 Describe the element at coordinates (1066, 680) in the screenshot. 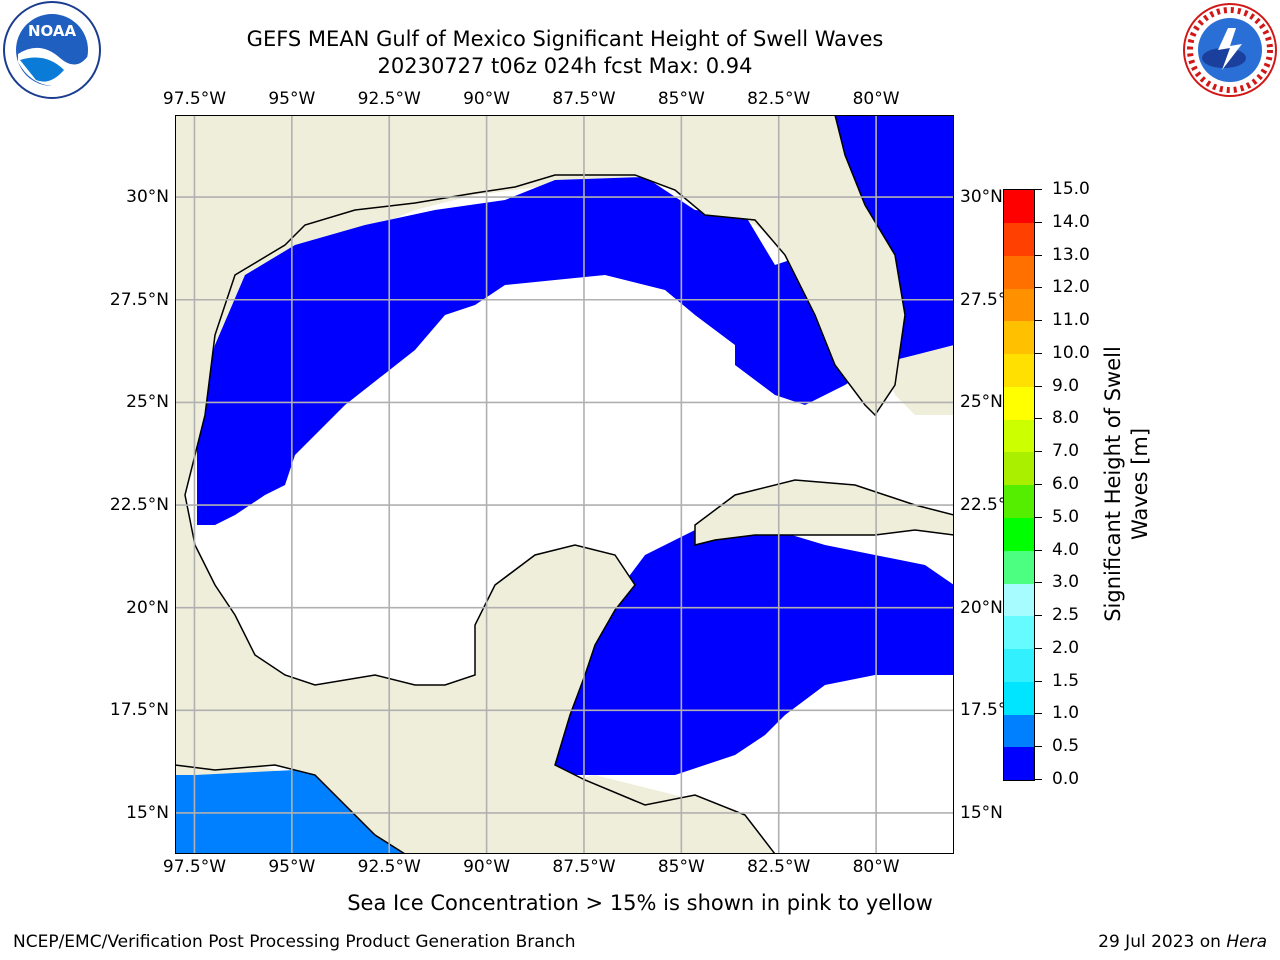

I see `colorbar-tick-label: 1.5` at that location.